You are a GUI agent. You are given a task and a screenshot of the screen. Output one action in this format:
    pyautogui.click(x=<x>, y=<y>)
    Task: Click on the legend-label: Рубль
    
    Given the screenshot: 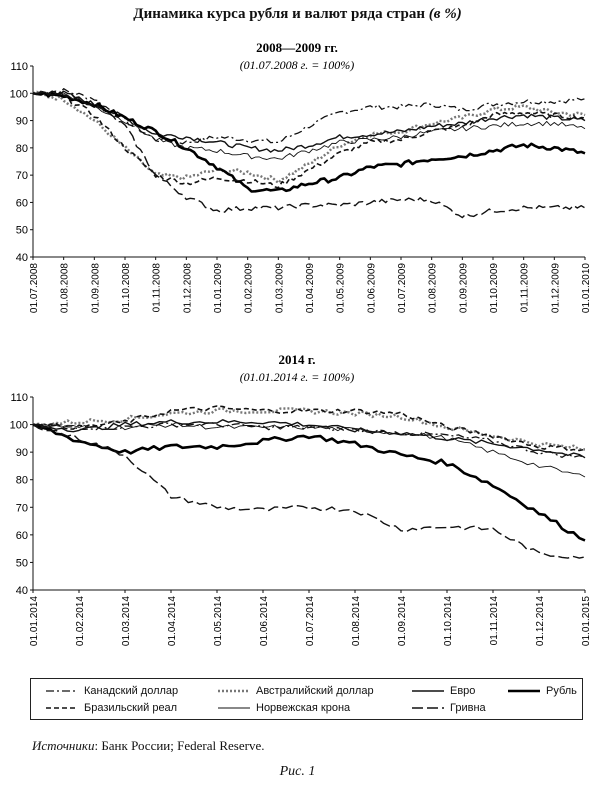 What is the action you would take?
    pyautogui.click(x=561, y=691)
    